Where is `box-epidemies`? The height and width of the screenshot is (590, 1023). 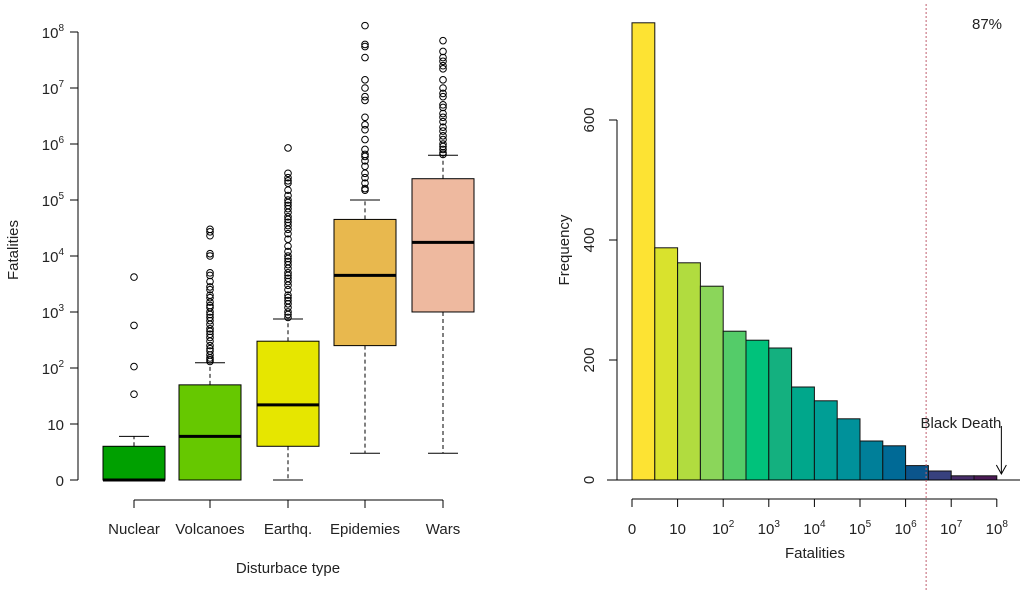
box-epidemies is located at coordinates (365, 237).